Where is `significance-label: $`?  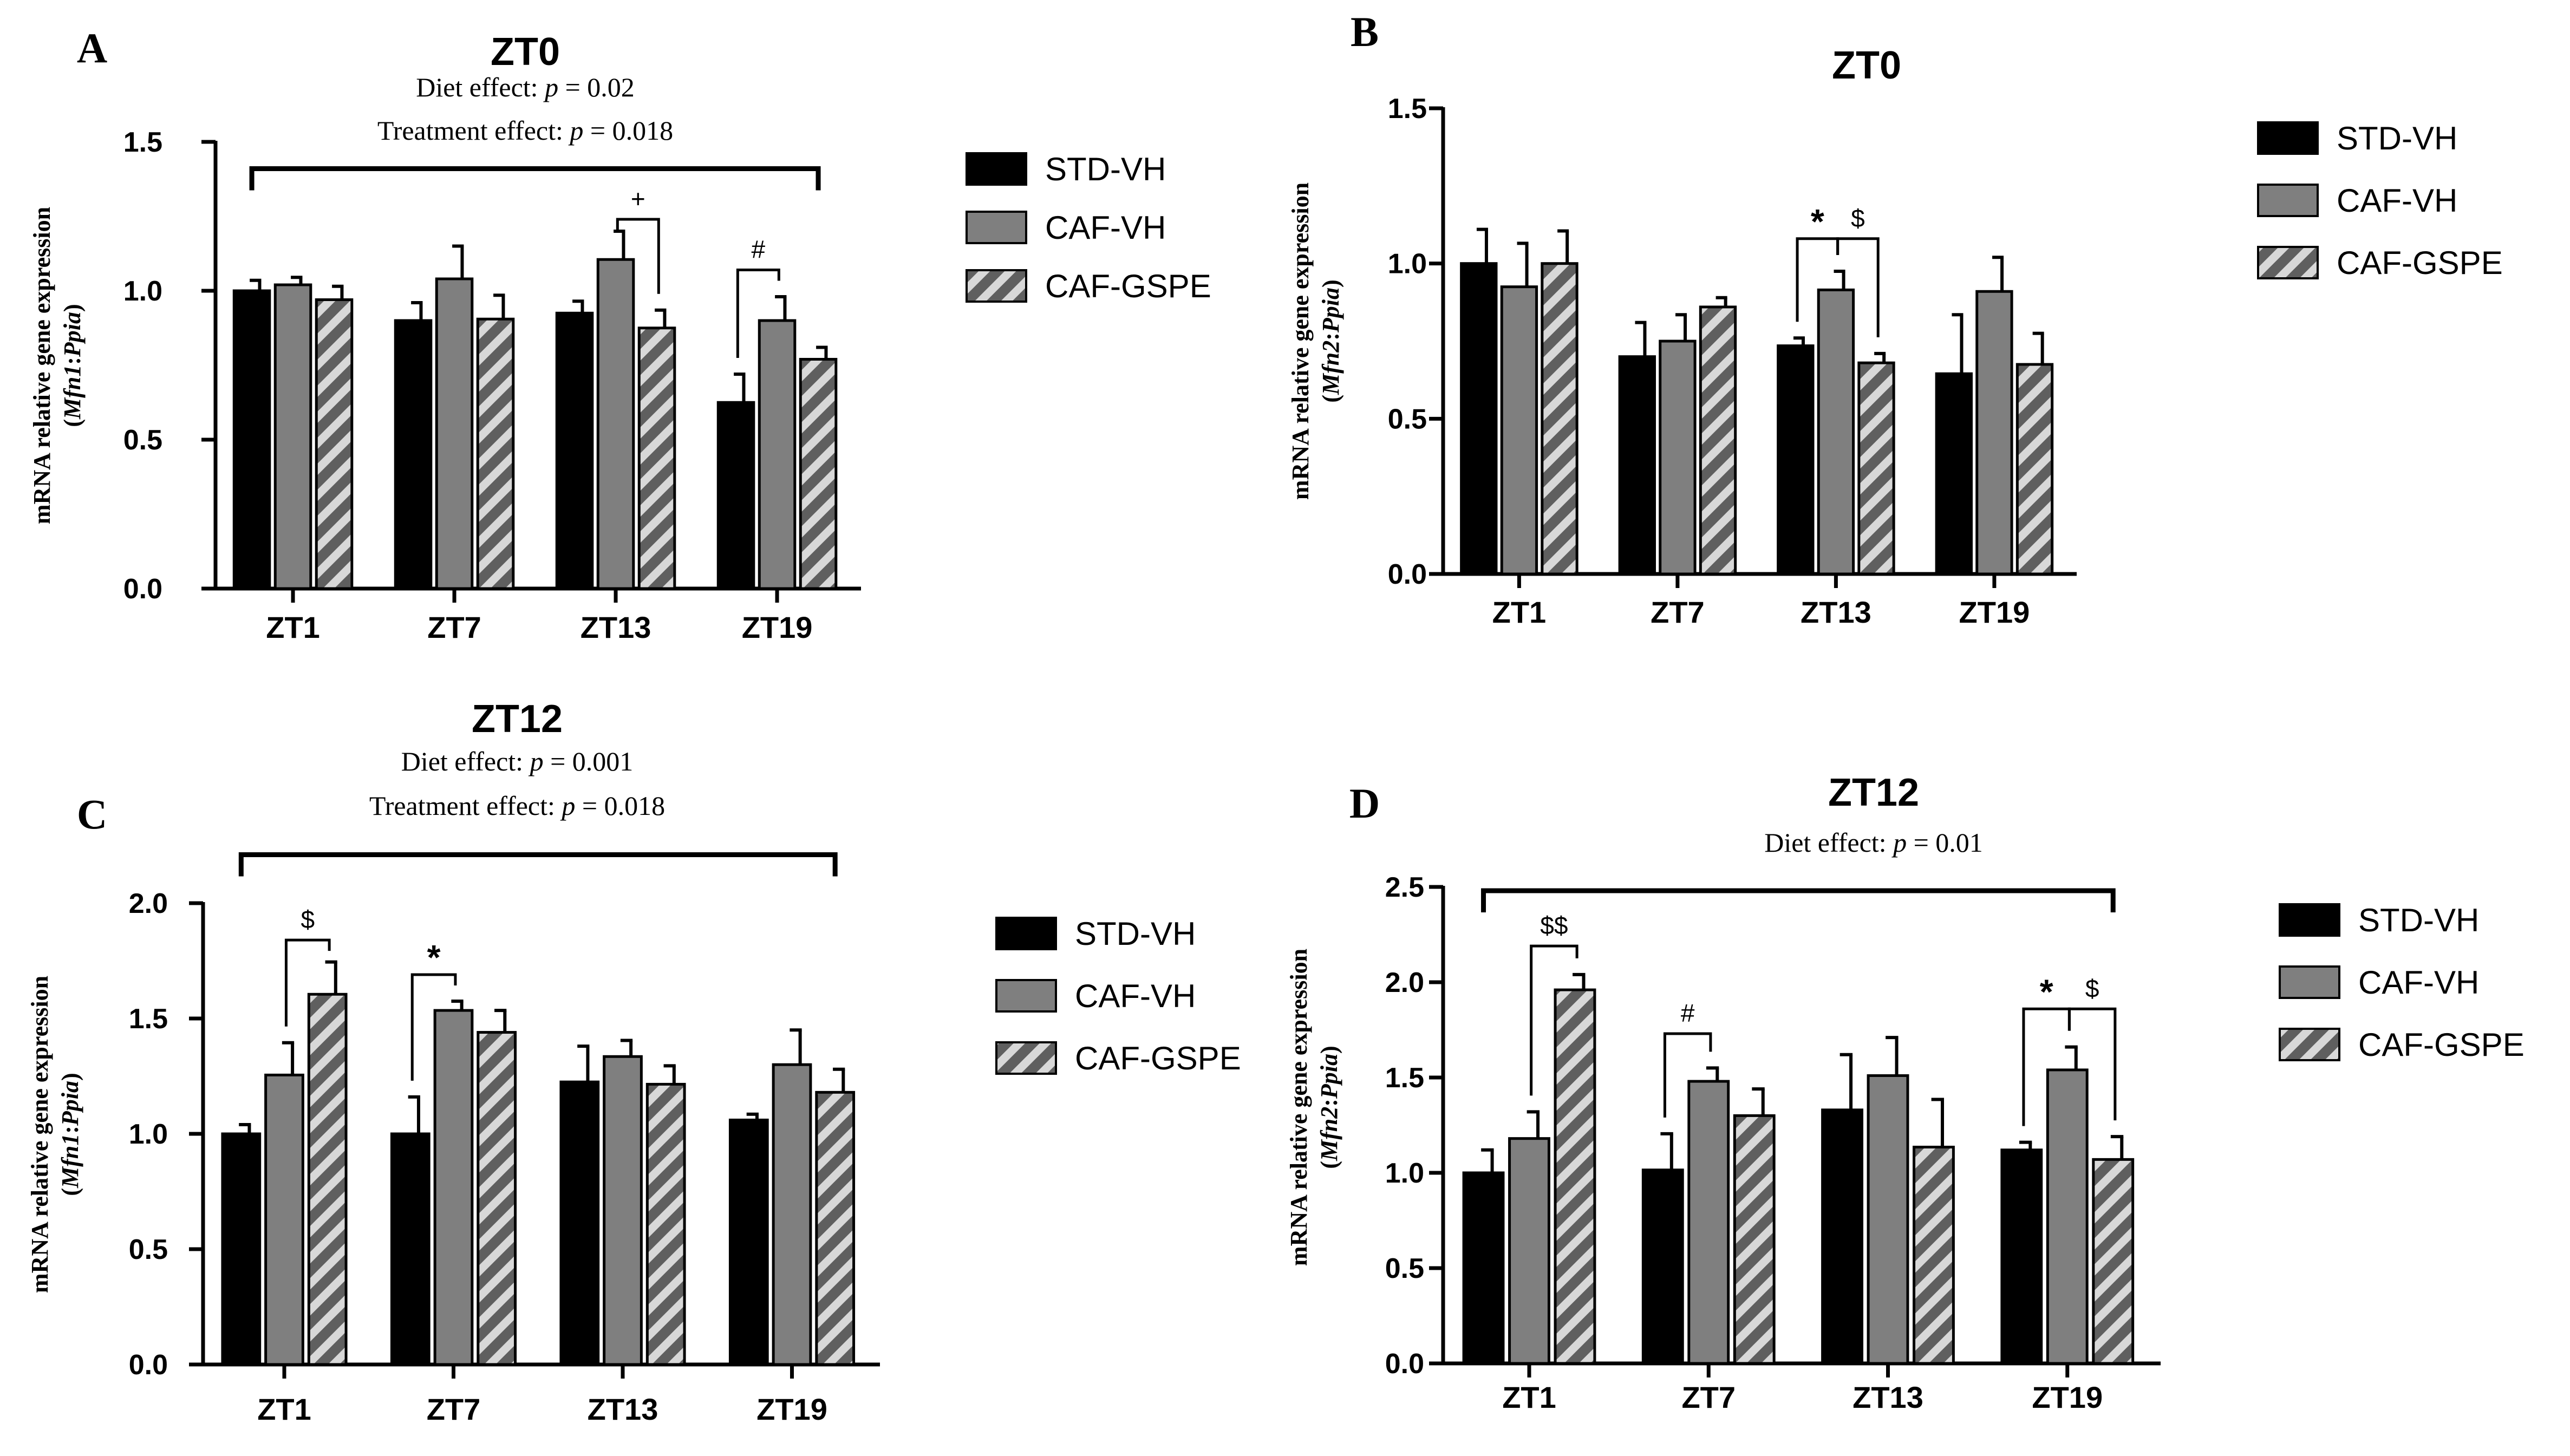
significance-label: $ is located at coordinates (2092, 988).